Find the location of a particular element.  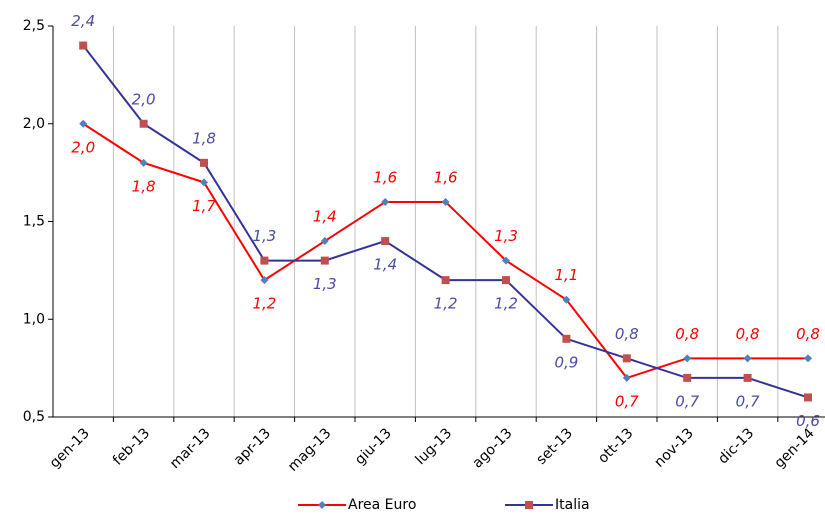

x-tick-label: nov-13 is located at coordinates (673, 447).